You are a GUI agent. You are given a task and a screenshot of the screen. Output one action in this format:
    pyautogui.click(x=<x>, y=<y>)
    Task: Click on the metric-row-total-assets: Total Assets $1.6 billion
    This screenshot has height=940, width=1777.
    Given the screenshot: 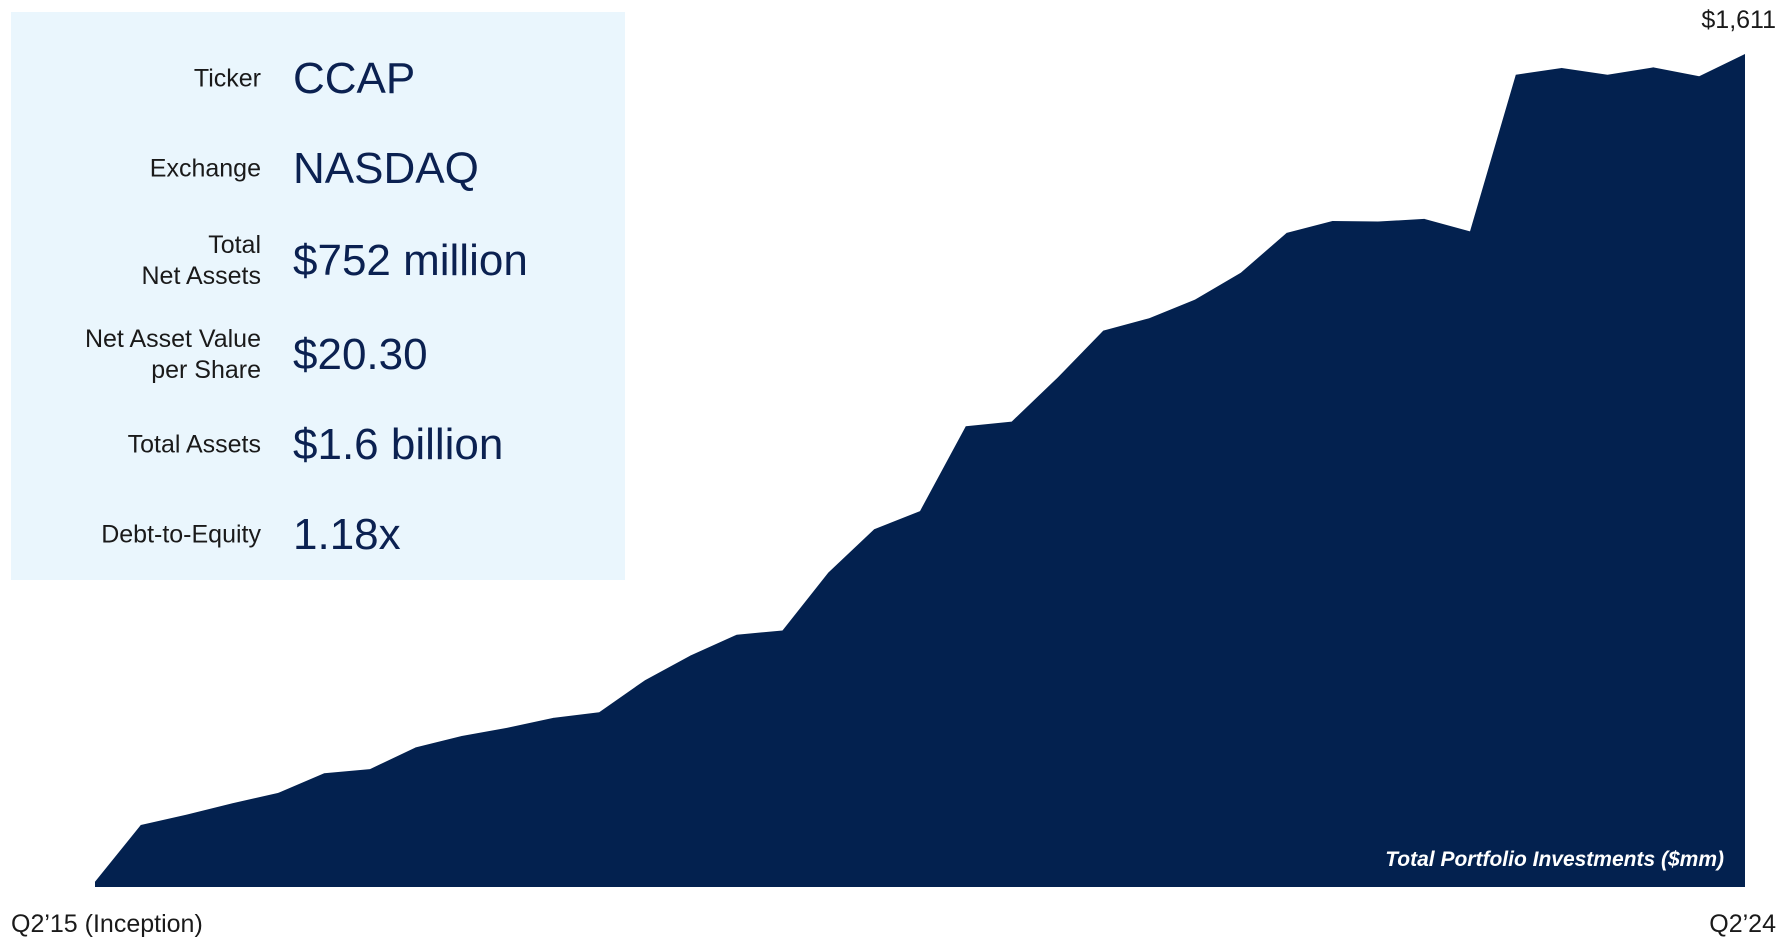 What is the action you would take?
    pyautogui.click(x=318, y=445)
    